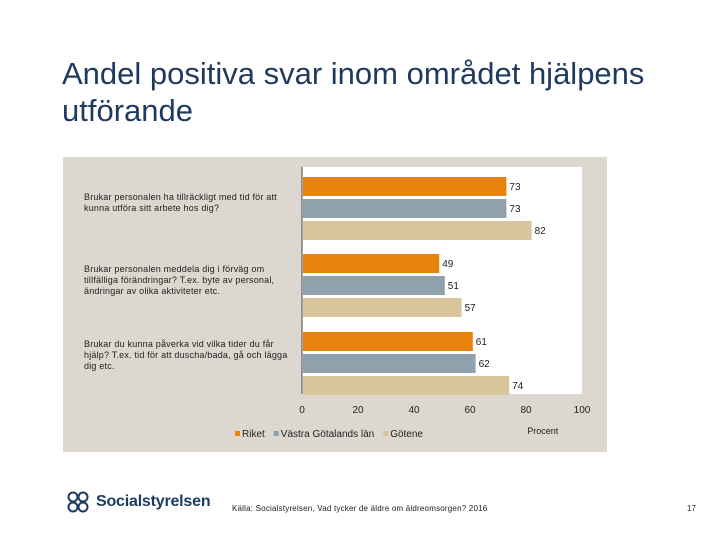 This screenshot has height=540, width=720. What do you see at coordinates (485, 364) in the screenshot?
I see `data-label: 62` at bounding box center [485, 364].